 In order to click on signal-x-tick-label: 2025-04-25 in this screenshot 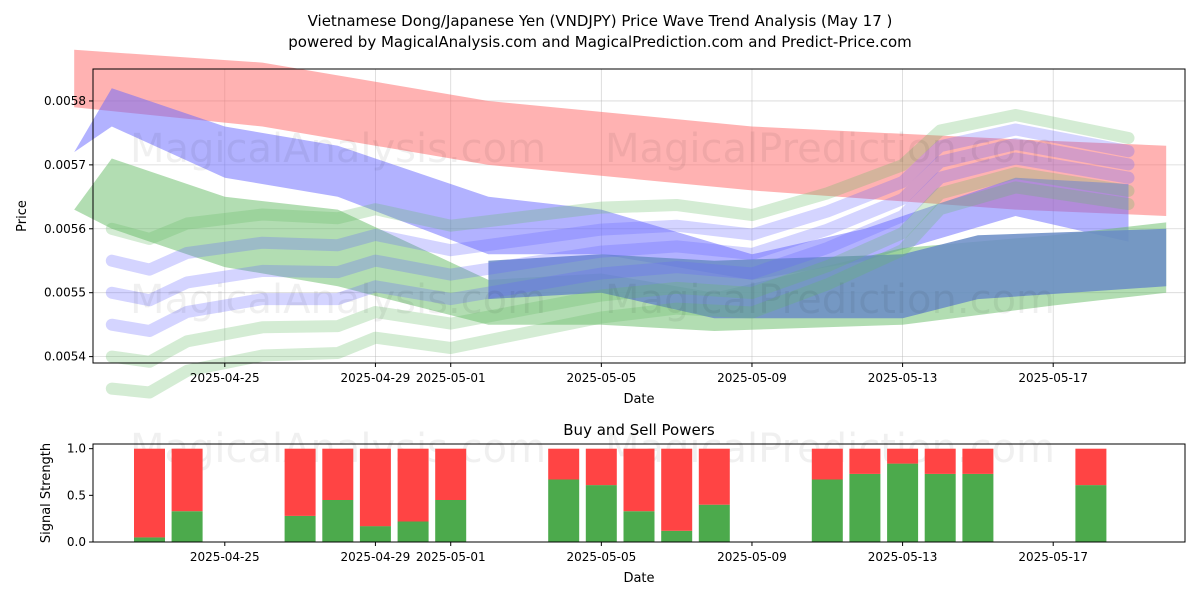, I will do `click(225, 557)`.